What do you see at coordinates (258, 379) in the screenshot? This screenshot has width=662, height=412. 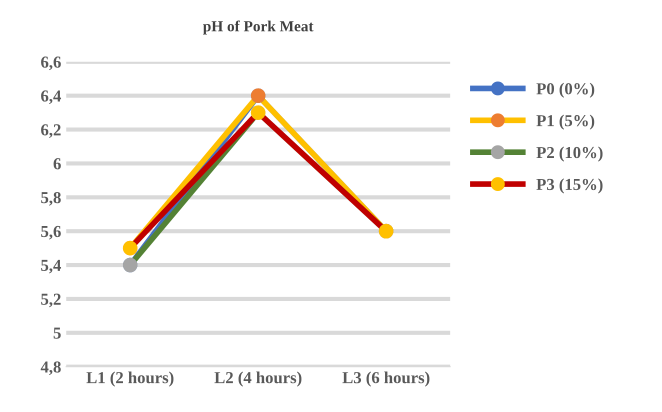 I see `x-tick-label: L2 (4 hours)` at bounding box center [258, 379].